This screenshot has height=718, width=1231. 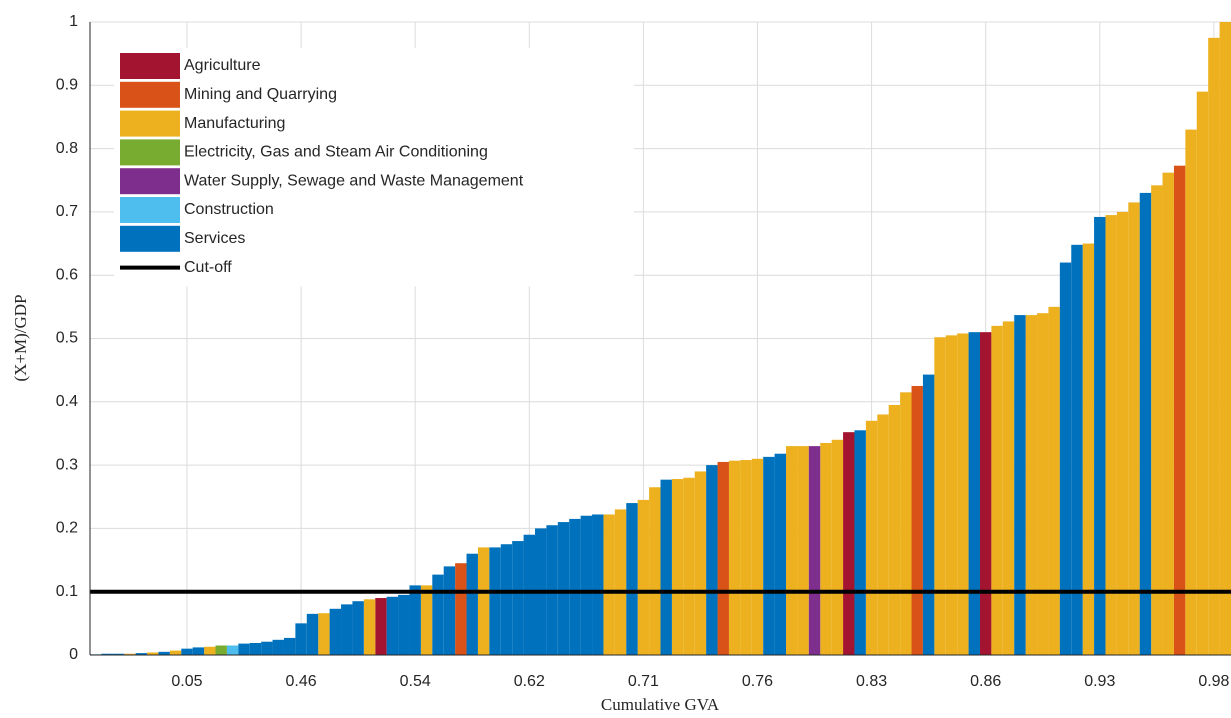 What do you see at coordinates (67, 85) in the screenshot?
I see `y-tick-label: 0.9` at bounding box center [67, 85].